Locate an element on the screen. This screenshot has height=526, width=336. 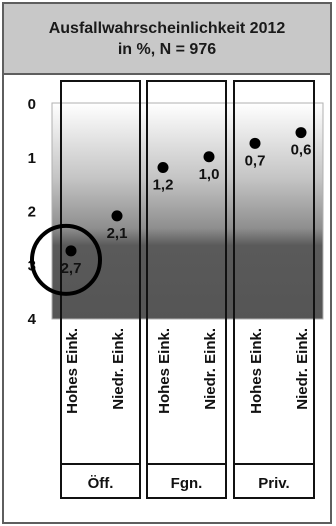
group-label: Öff. is located at coordinates (101, 483).